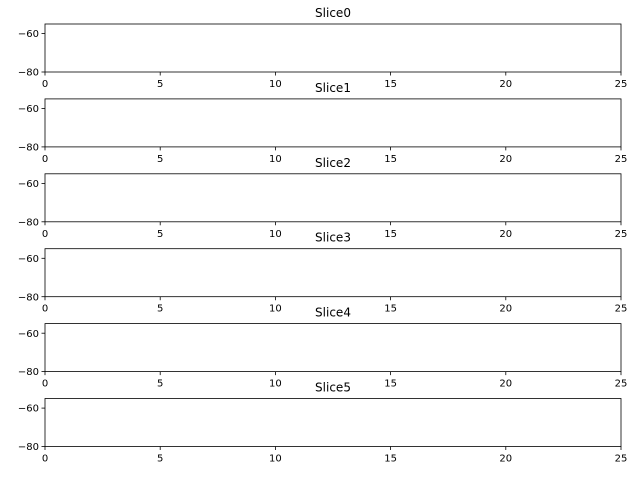 The height and width of the screenshot is (480, 640). I want to click on subplot-title: Slice2, so click(333, 163).